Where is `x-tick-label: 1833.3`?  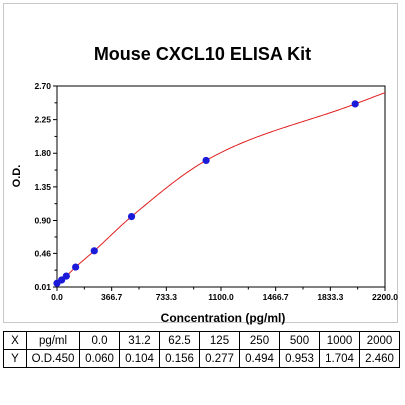 x-tick-label: 1833.3 is located at coordinates (330, 297).